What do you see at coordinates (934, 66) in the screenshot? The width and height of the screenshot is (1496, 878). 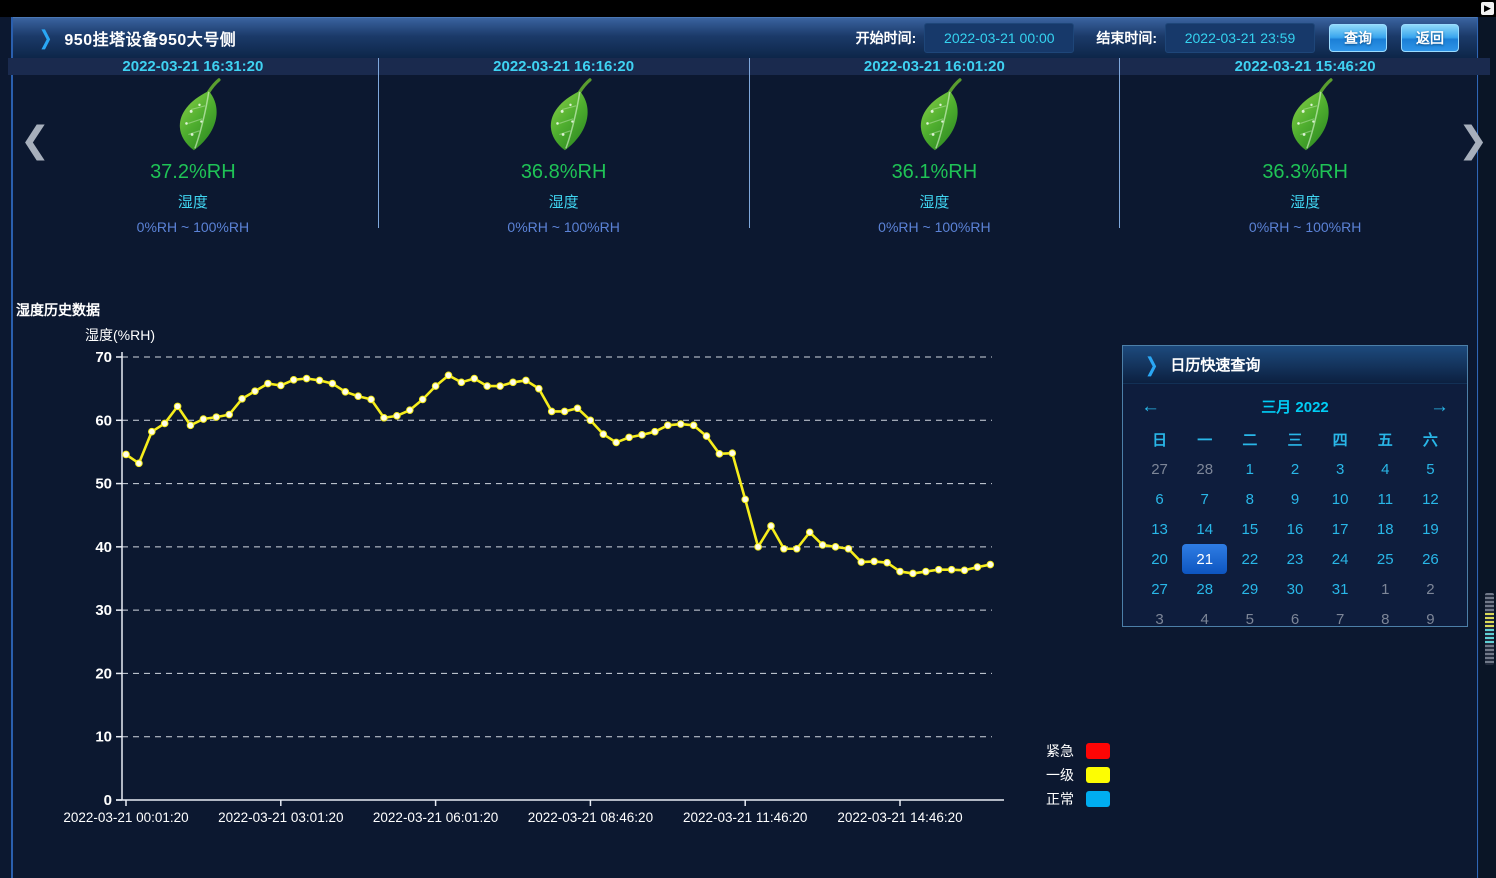 I see `sensor-timestamp: 2022-03-21 16:01:20` at bounding box center [934, 66].